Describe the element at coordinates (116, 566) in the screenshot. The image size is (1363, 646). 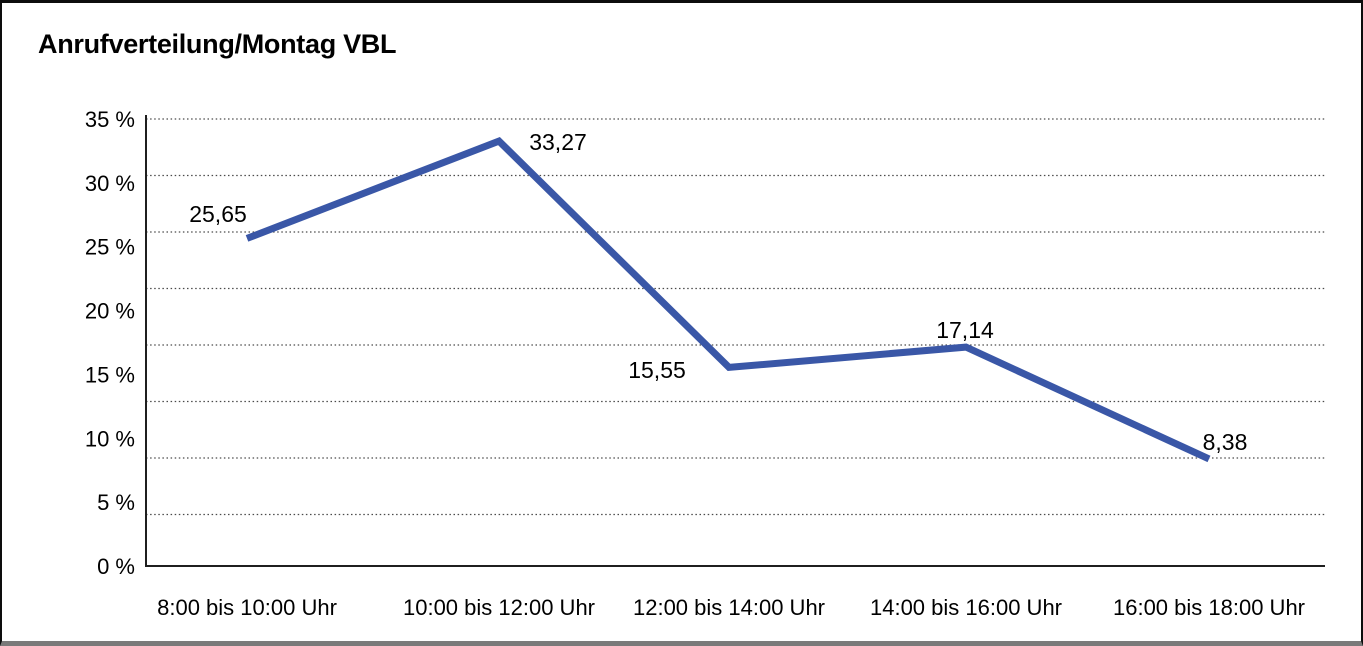
I see `y-axis-tick-label: 0 %` at that location.